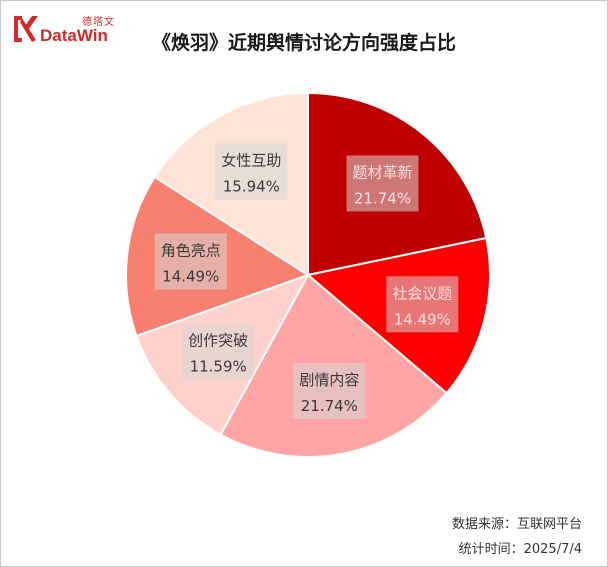 This screenshot has height=567, width=608. Describe the element at coordinates (191, 251) in the screenshot. I see `slice-label-name: 角色亮点` at that location.